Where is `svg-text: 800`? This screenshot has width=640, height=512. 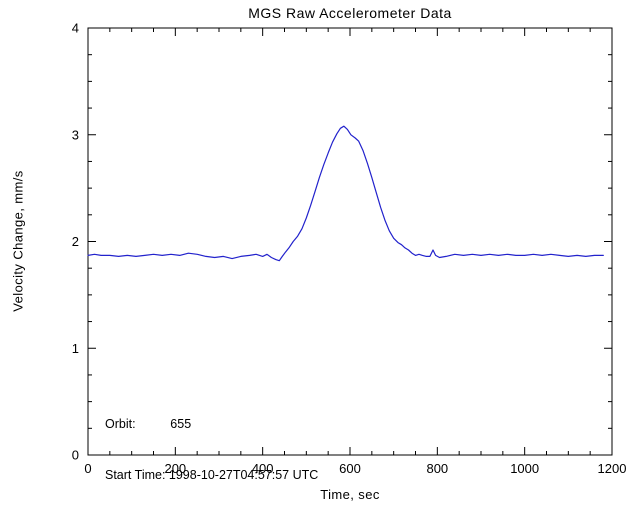
svg-text: 800 is located at coordinates (437, 468).